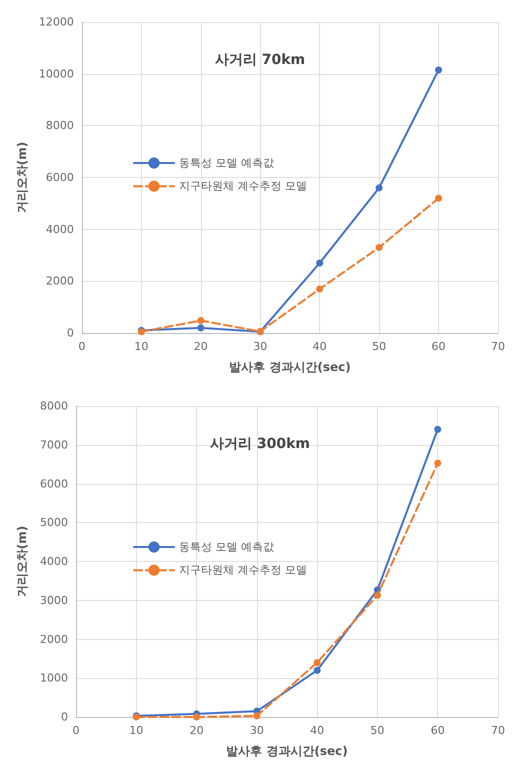  I want to click on text: 사거리 70km, so click(260, 60).